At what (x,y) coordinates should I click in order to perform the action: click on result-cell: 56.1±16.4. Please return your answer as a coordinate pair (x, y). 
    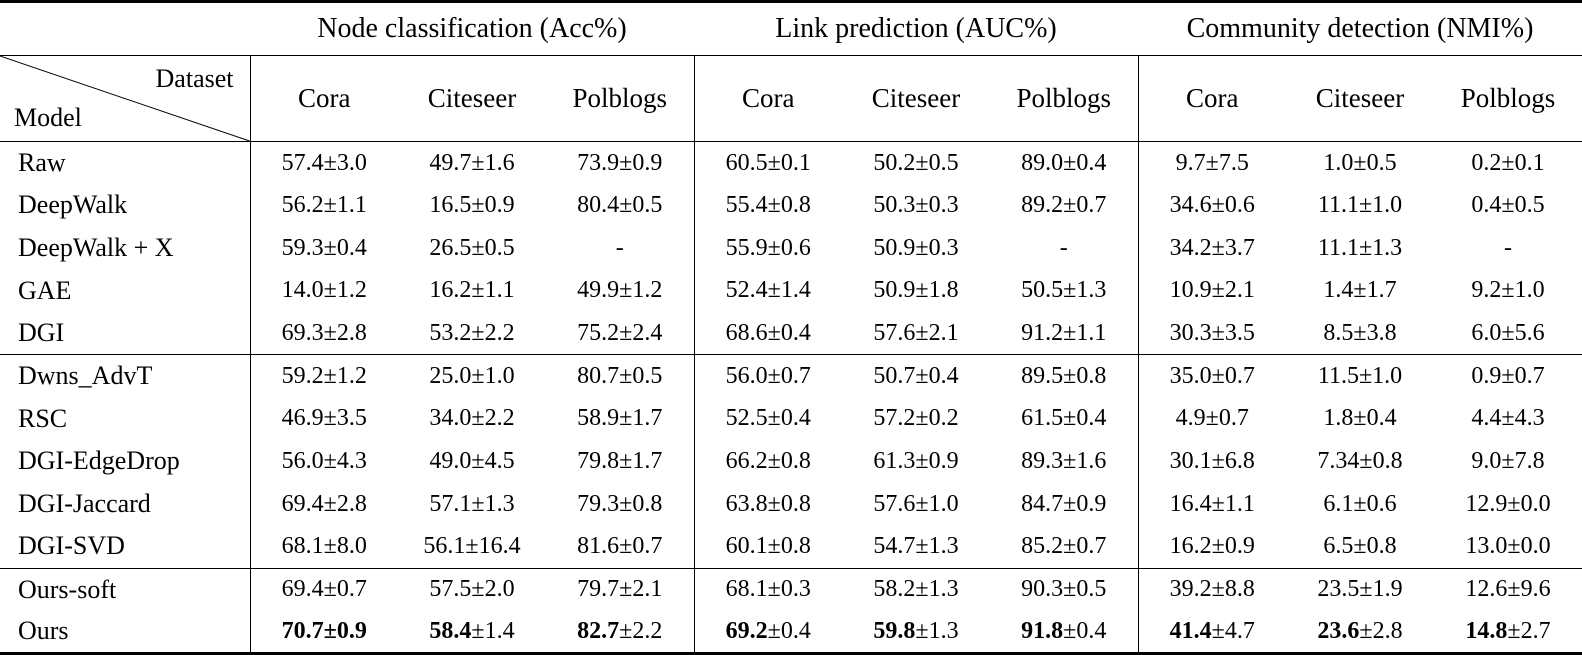
    Looking at the image, I should click on (472, 545).